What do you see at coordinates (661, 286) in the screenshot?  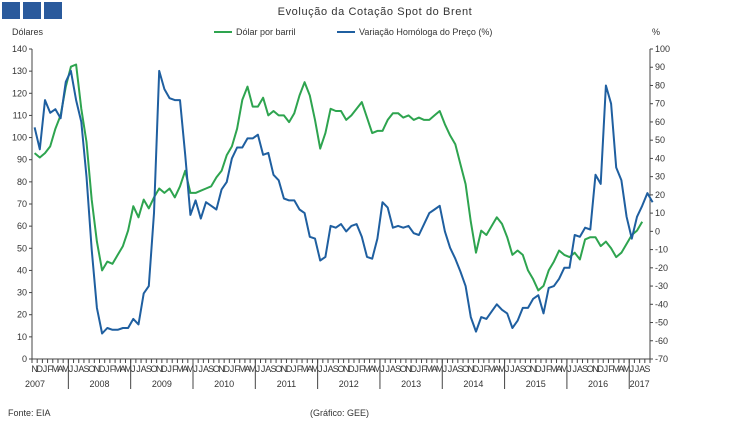 I see `right-tick-label: -30` at bounding box center [661, 286].